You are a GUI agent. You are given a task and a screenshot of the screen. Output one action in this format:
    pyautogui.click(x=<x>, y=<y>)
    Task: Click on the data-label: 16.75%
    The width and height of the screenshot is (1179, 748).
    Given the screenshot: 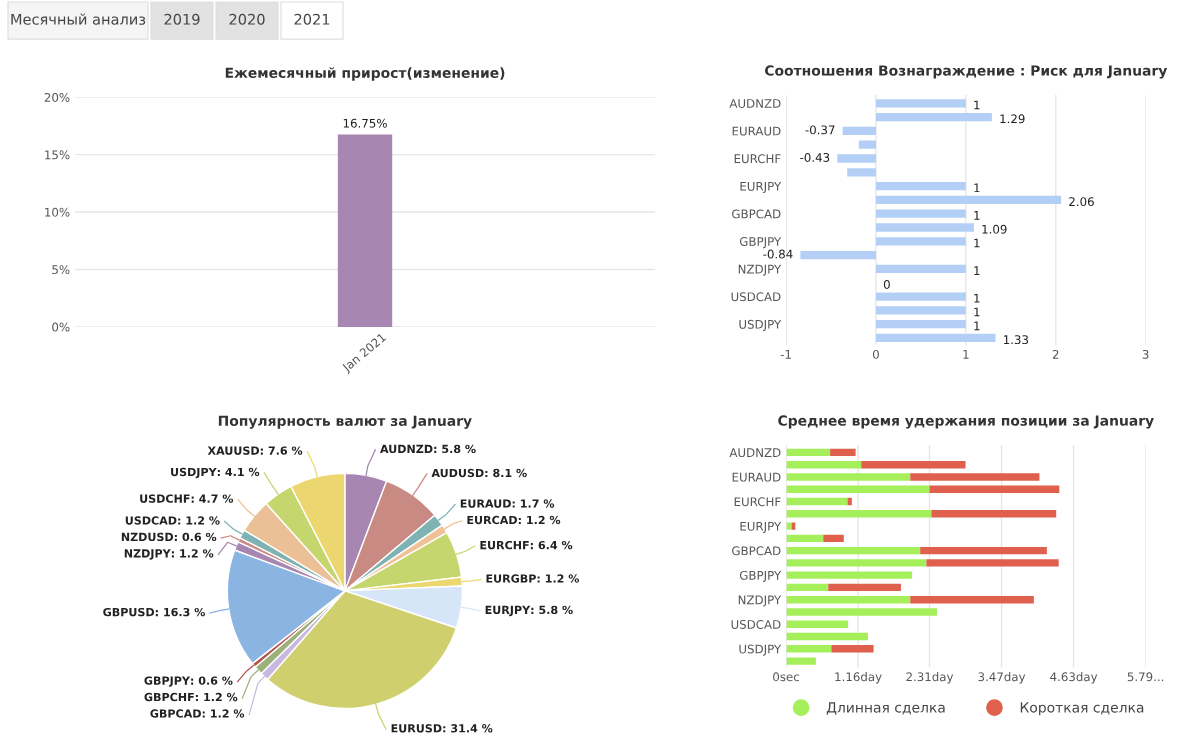 What is the action you would take?
    pyautogui.click(x=365, y=123)
    